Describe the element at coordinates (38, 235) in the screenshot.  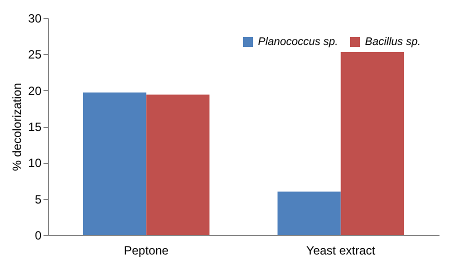
I see `y-tick-label: 0` at that location.